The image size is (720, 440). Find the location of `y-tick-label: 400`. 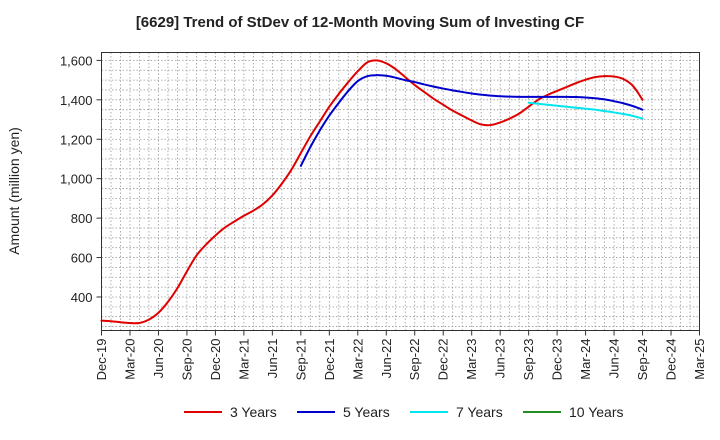

y-tick-label: 400 is located at coordinates (82, 297).